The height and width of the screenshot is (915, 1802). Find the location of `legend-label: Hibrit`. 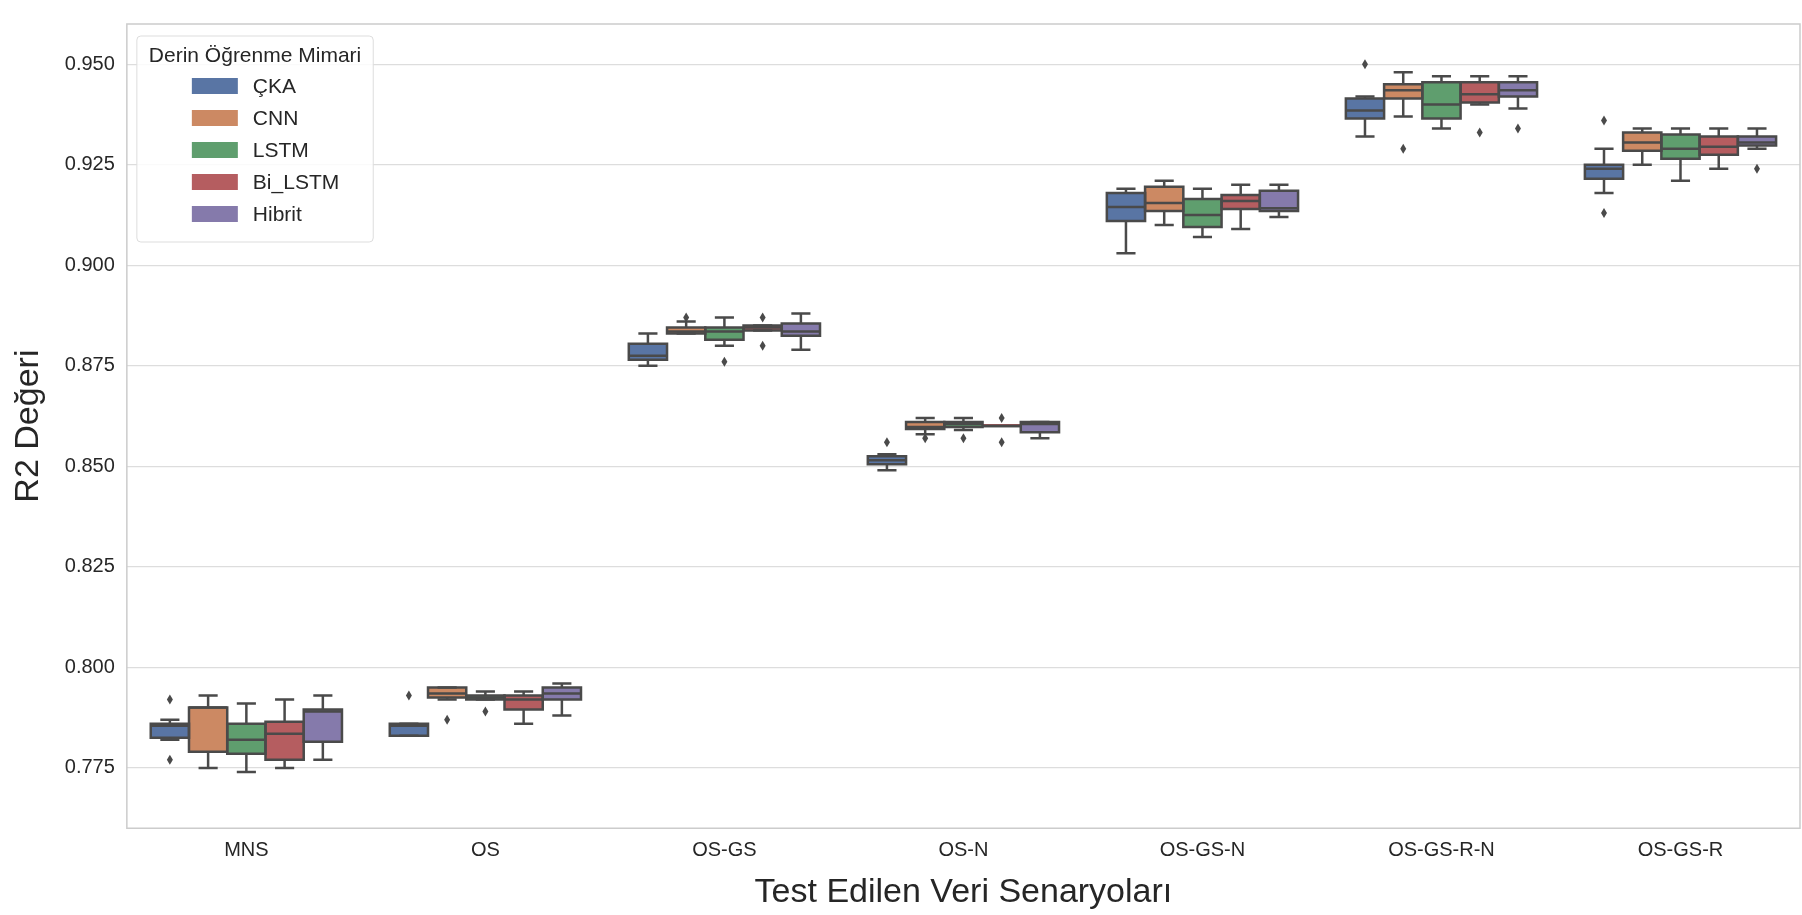

legend-label: Hibrit is located at coordinates (277, 213).